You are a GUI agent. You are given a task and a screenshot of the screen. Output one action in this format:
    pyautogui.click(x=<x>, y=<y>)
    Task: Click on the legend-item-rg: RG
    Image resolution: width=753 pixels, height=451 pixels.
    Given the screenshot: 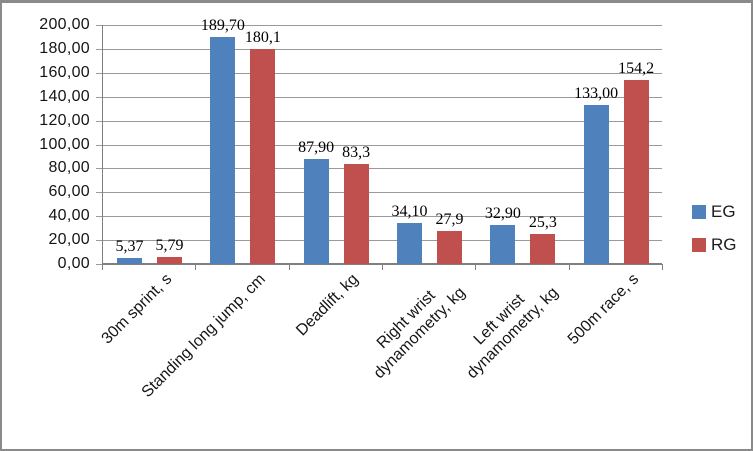 What is the action you would take?
    pyautogui.click(x=714, y=245)
    